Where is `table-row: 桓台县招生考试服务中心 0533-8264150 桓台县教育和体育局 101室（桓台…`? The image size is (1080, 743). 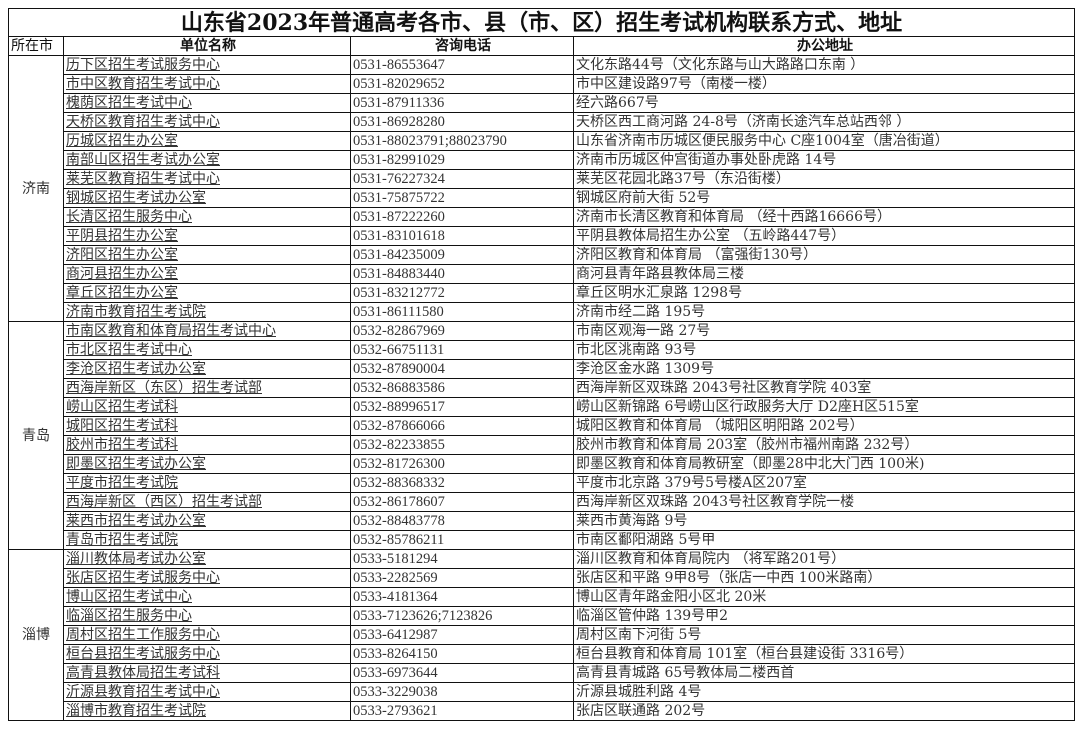 table-row: 桓台县招生考试服务中心 0533-8264150 桓台县教育和体育局 101室（桓台… is located at coordinates (542, 654).